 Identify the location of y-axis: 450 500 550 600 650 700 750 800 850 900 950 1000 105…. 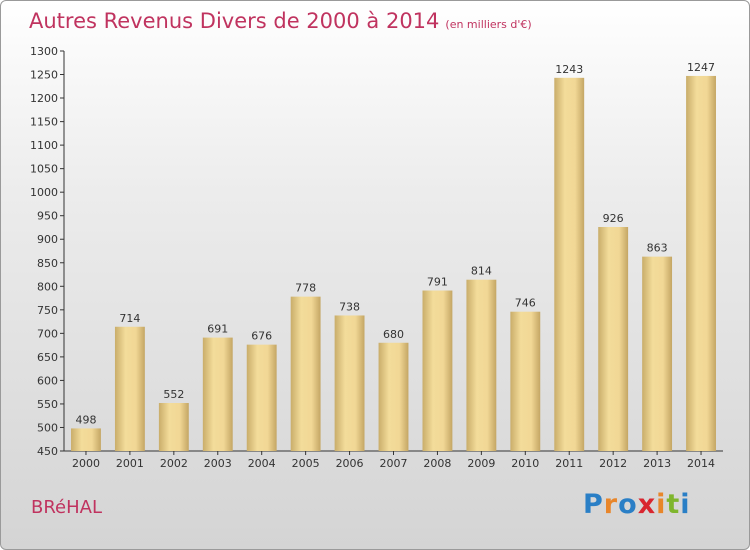
(47, 251).